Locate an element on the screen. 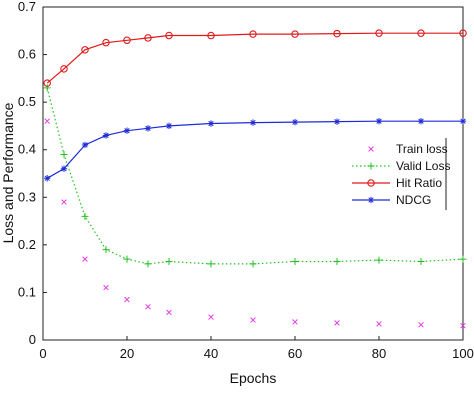 This screenshot has height=412, width=474. legend-entry: Hit Ratio is located at coordinates (397, 183).